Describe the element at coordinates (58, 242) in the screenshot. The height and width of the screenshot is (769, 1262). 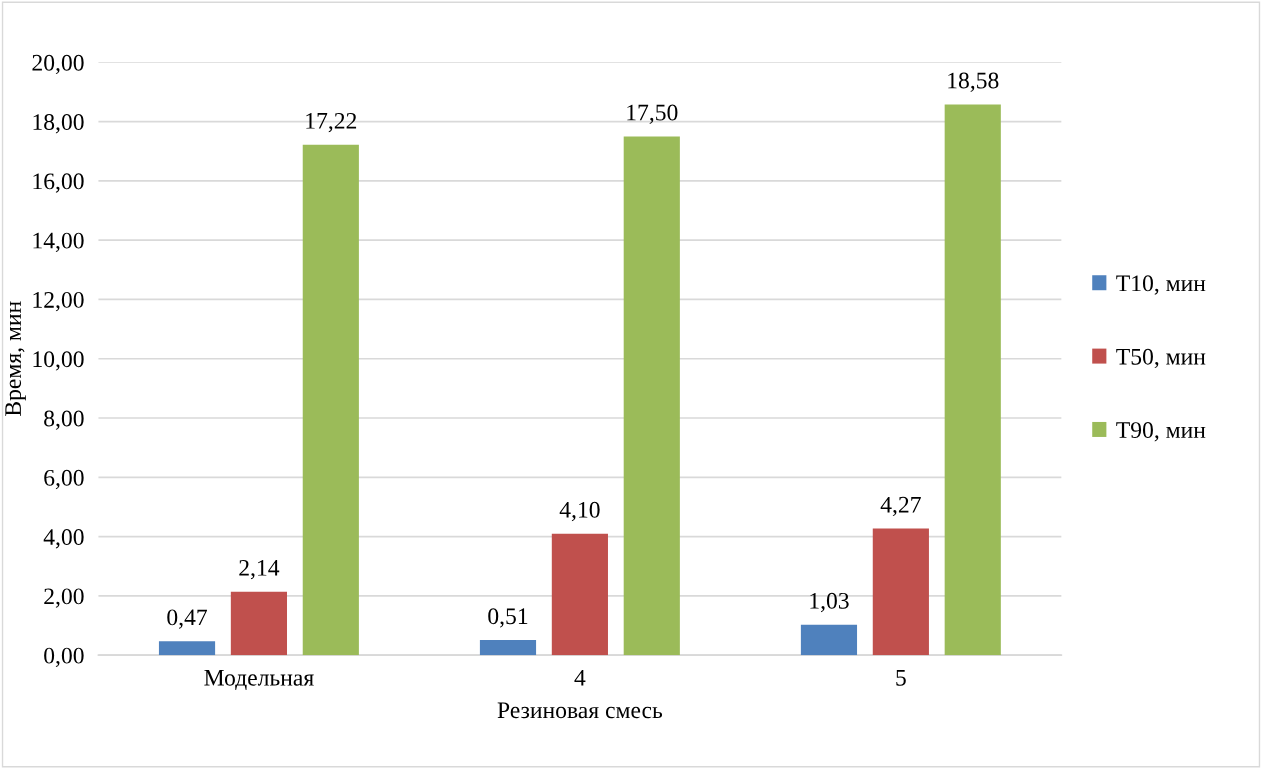
I see `y-tick-label: 14,00` at that location.